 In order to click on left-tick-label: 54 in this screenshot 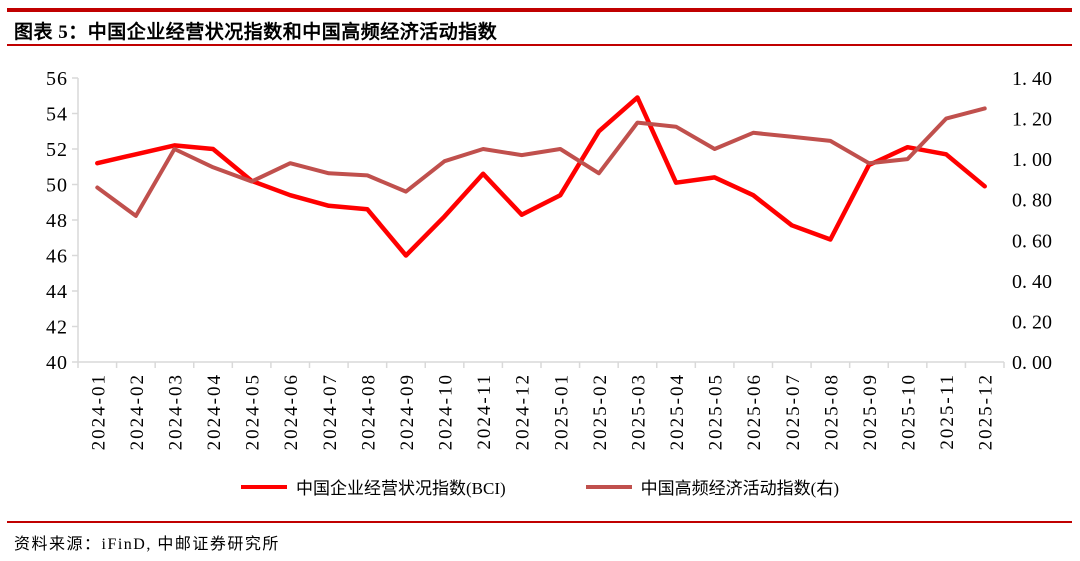, I will do `click(57, 115)`.